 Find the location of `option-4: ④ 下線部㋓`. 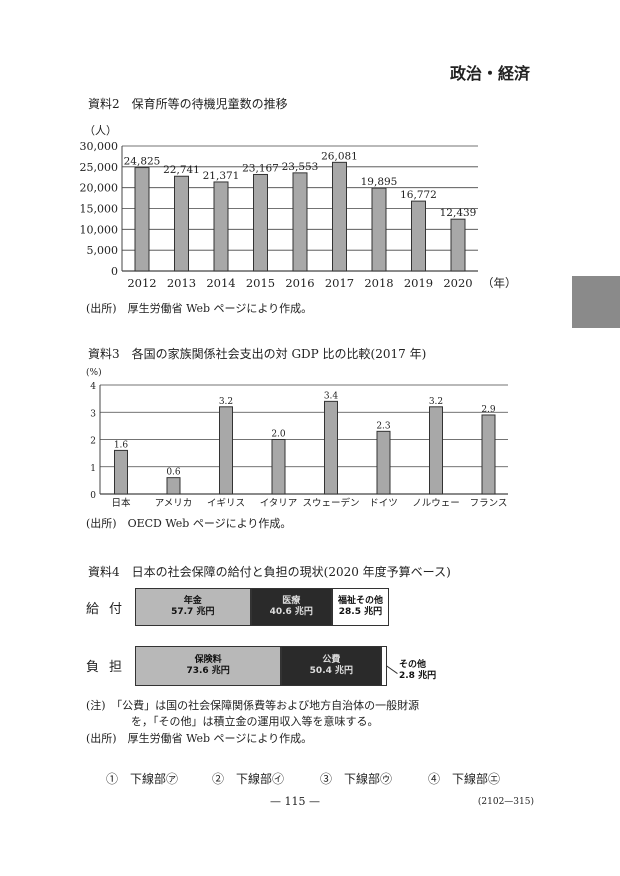

option-4: ④ 下線部㋓ is located at coordinates (464, 778).